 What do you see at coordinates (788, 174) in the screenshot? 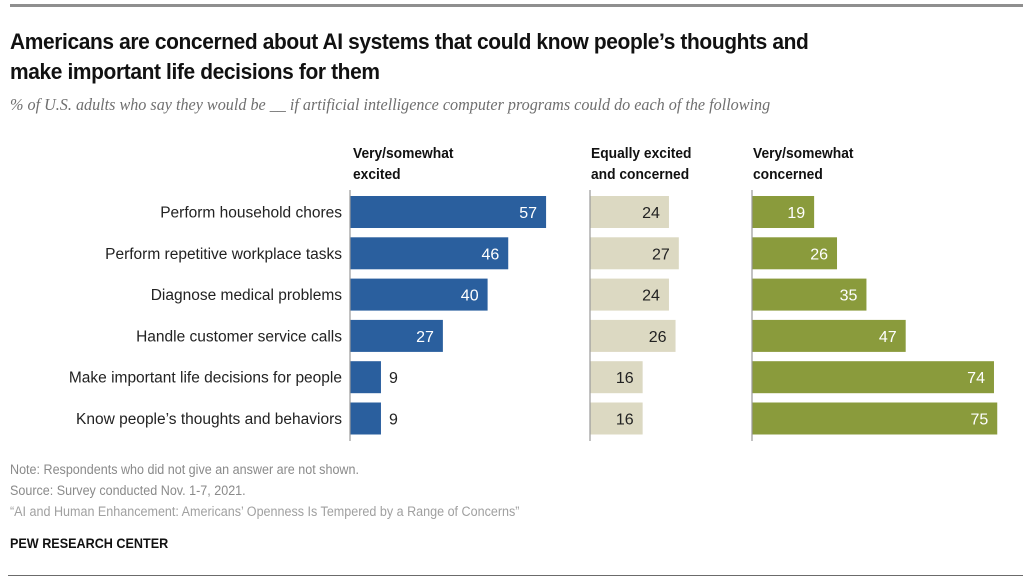
I see `column-header-concerned-line-2: concerned` at bounding box center [788, 174].